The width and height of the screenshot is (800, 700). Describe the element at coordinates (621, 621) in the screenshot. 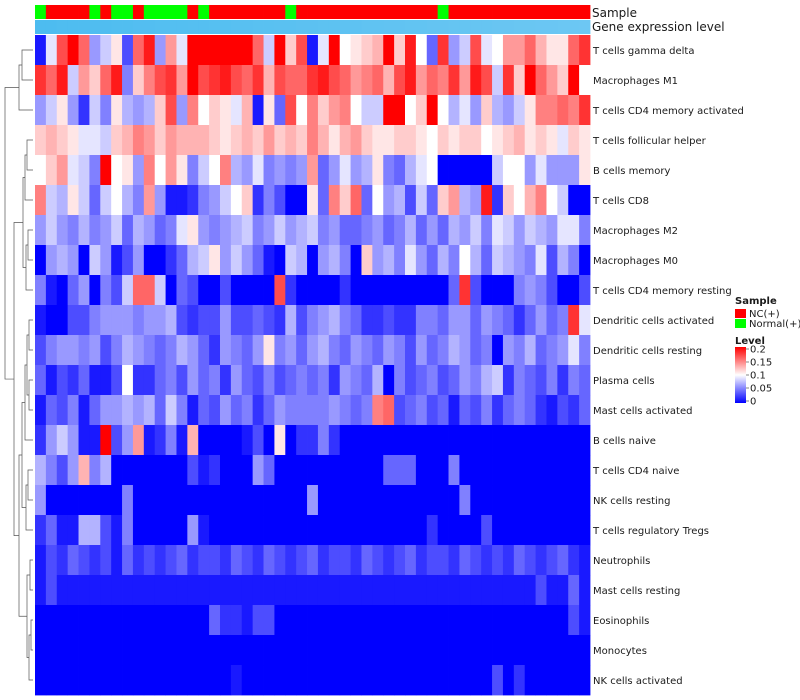

I see `row-label: Eosinophils` at that location.